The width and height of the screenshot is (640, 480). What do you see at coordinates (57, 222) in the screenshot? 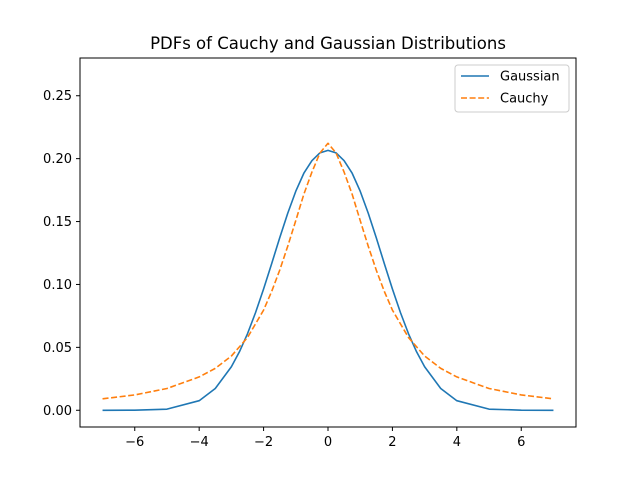
I see `y-tick-label: 0.15` at bounding box center [57, 222].